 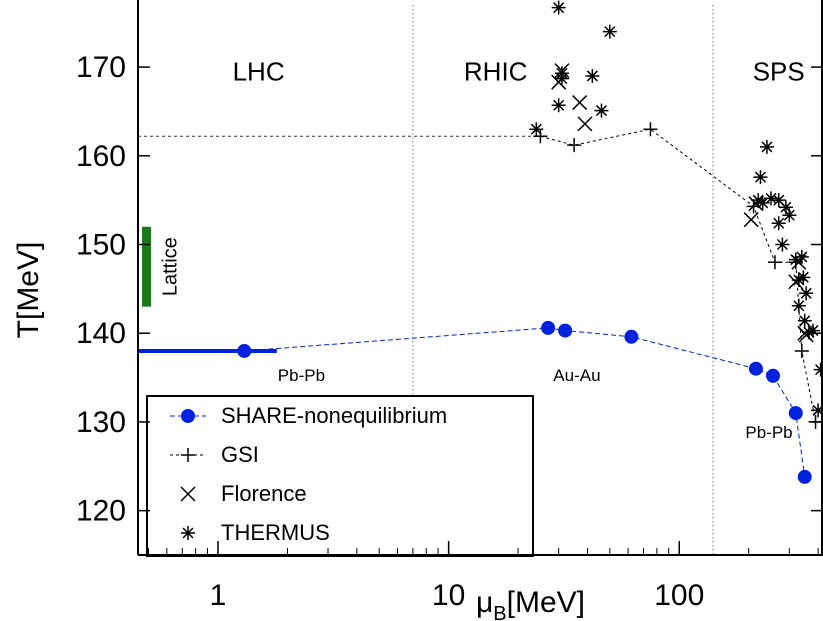 What do you see at coordinates (101, 156) in the screenshot?
I see `y-tick-label: 160` at bounding box center [101, 156].